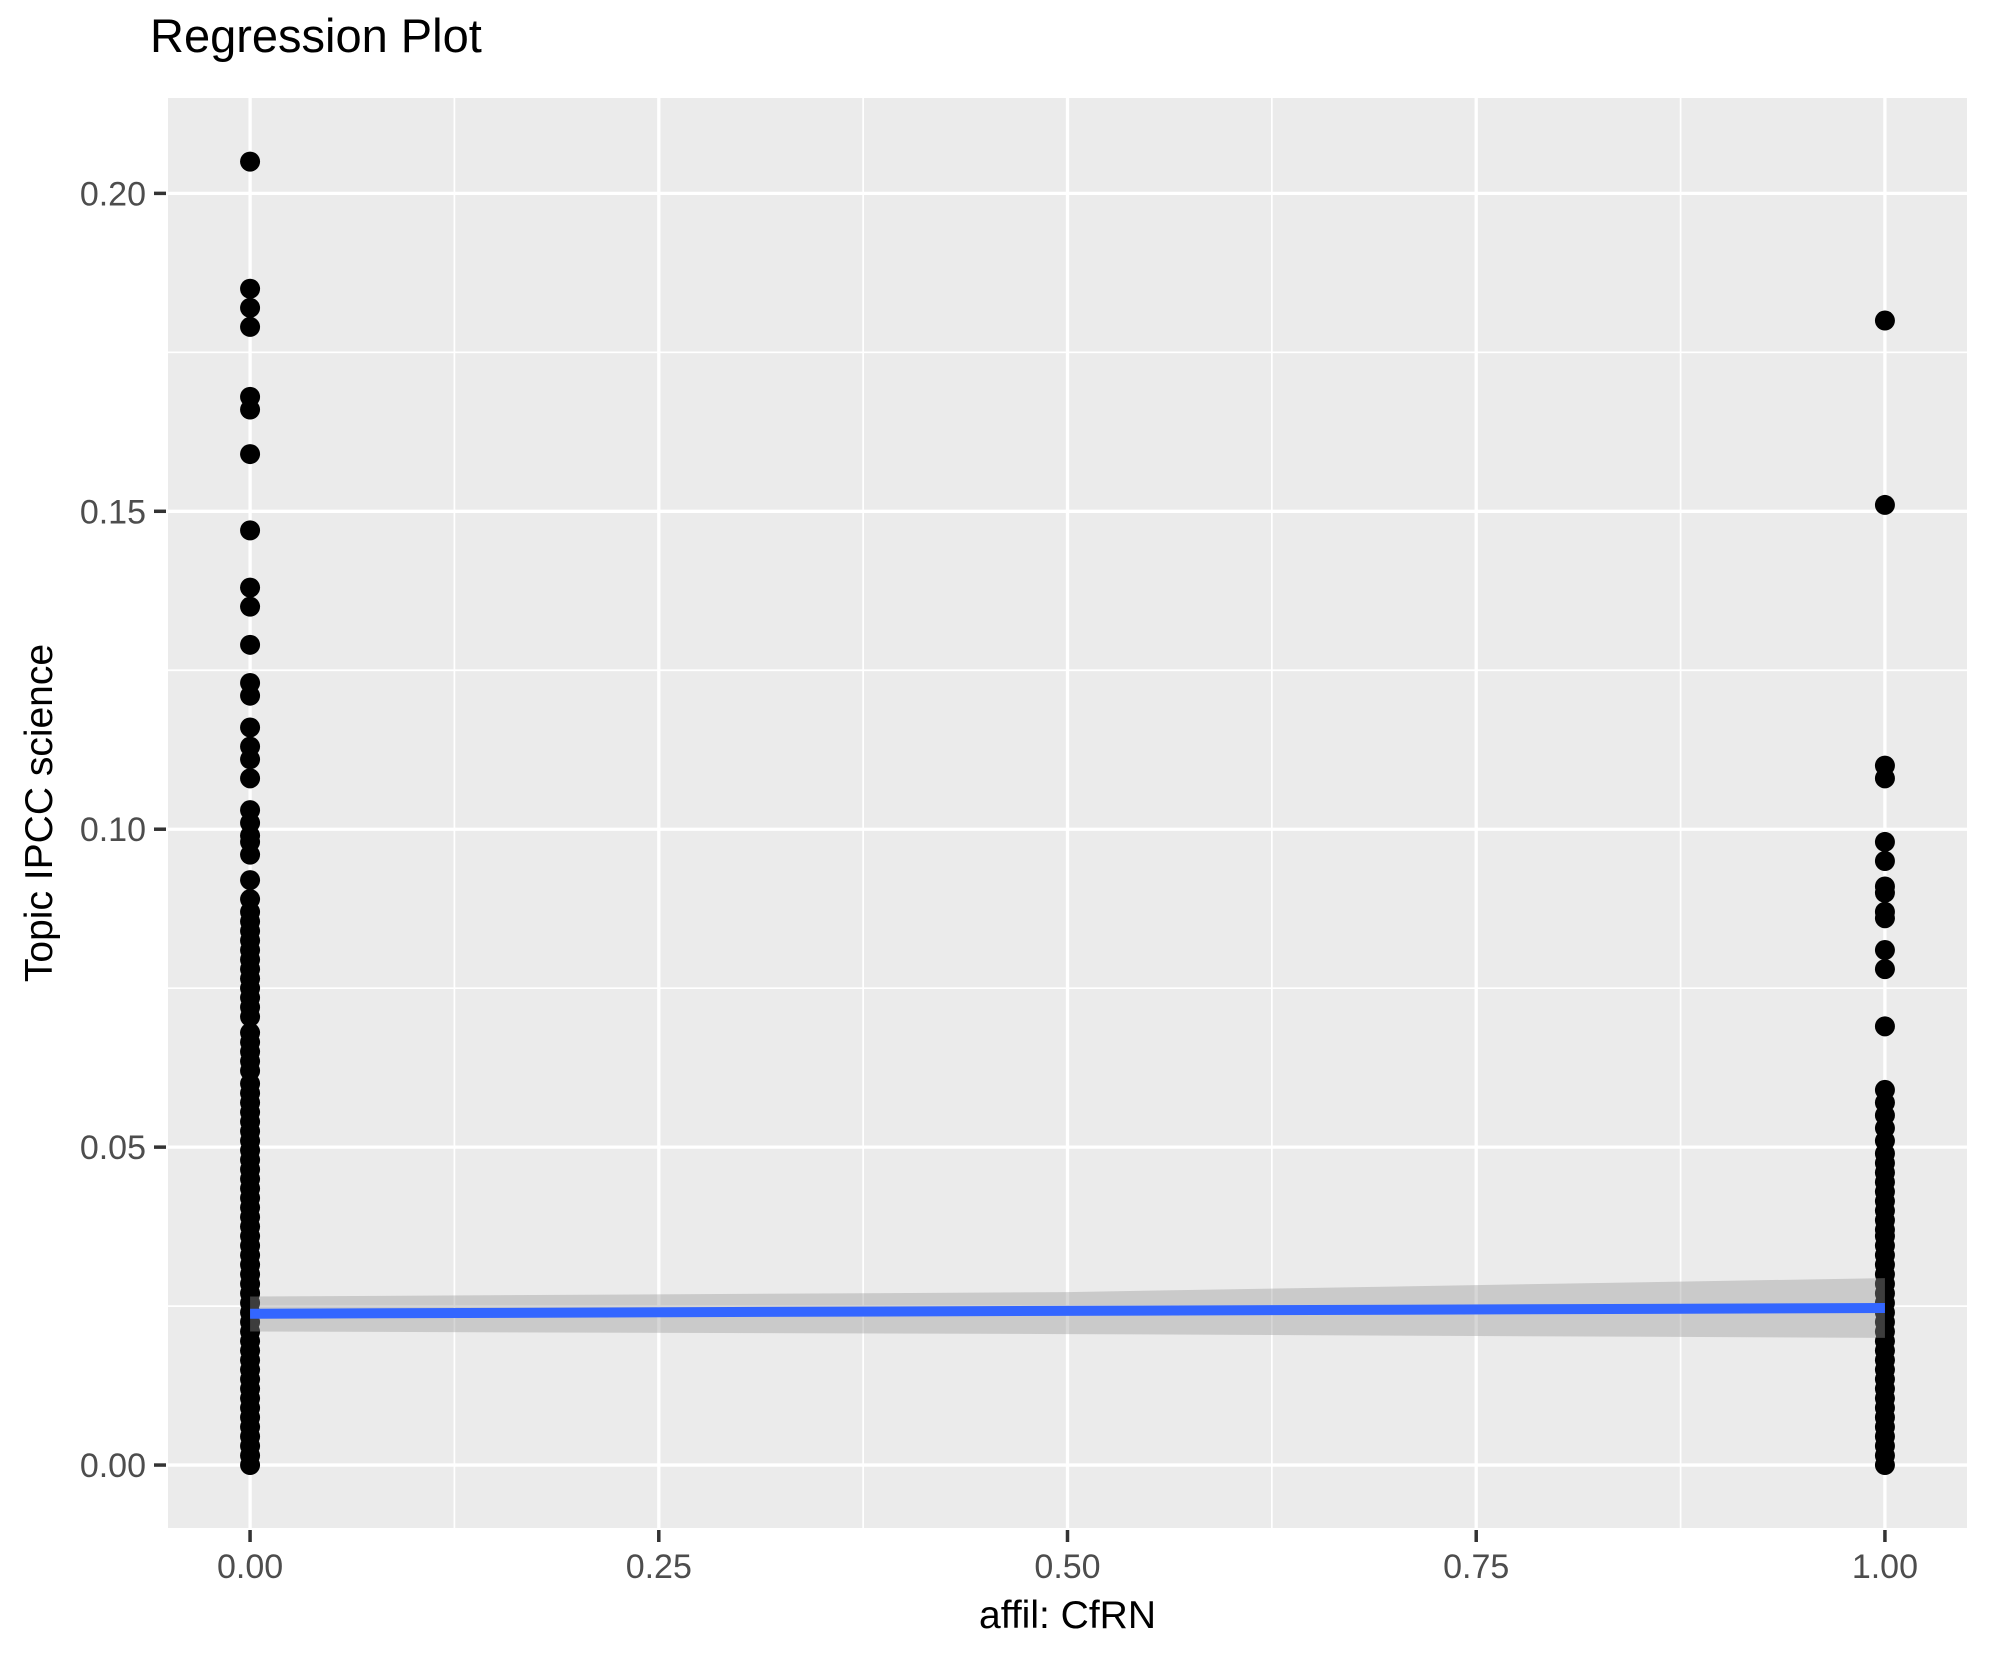  Describe the element at coordinates (1067, 1311) in the screenshot. I see `regression-line` at that location.